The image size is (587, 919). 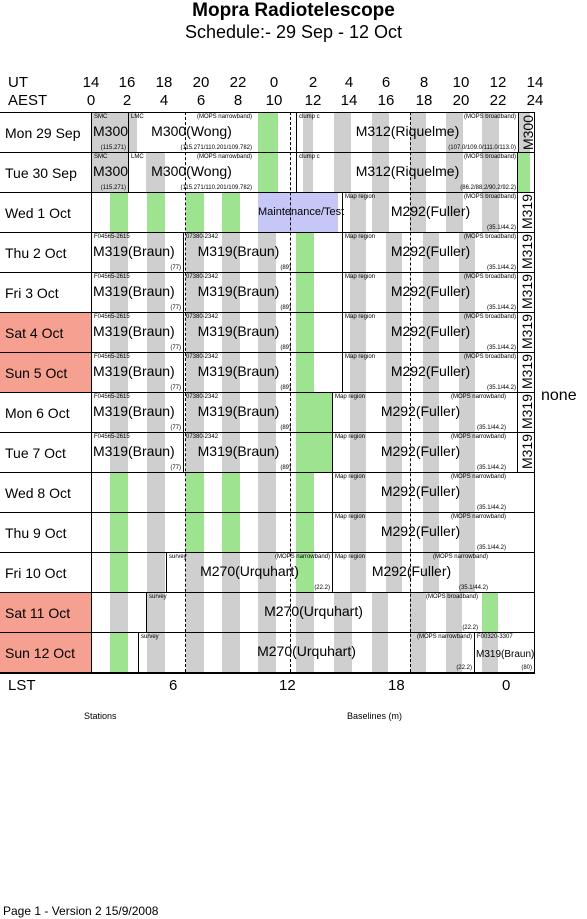 What do you see at coordinates (32, 292) in the screenshot?
I see `day-label: Fri 3 Oct` at bounding box center [32, 292].